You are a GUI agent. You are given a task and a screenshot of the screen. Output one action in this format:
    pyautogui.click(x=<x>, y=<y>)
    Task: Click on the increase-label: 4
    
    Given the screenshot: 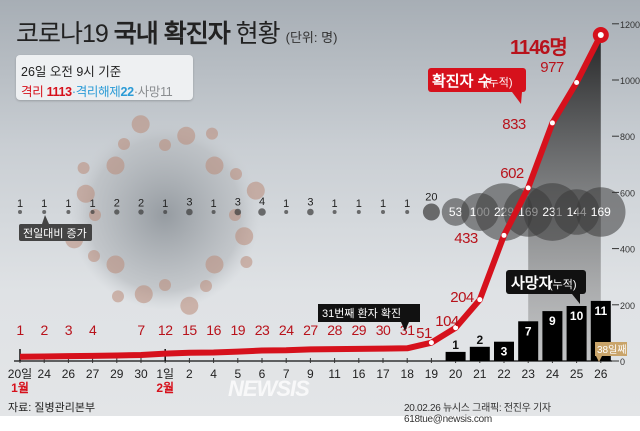 What is the action you would take?
    pyautogui.click(x=262, y=202)
    